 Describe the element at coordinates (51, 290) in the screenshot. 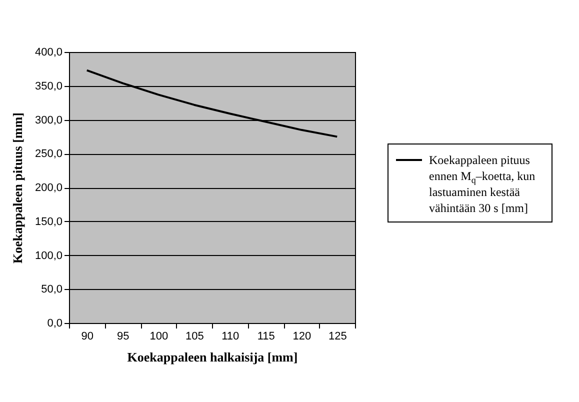

I see `y-tick-label: 50,0` at that location.